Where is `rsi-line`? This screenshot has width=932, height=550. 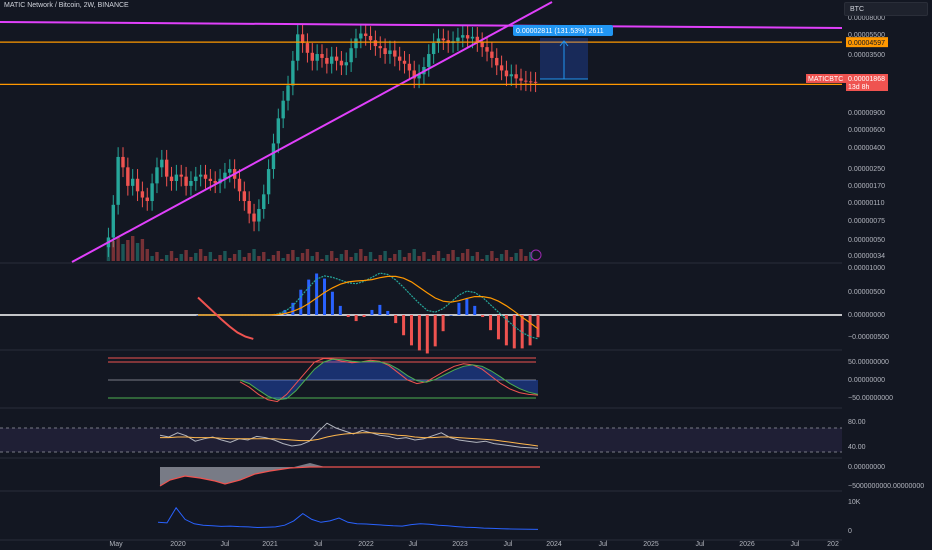
rsi-line is located at coordinates (349, 435).